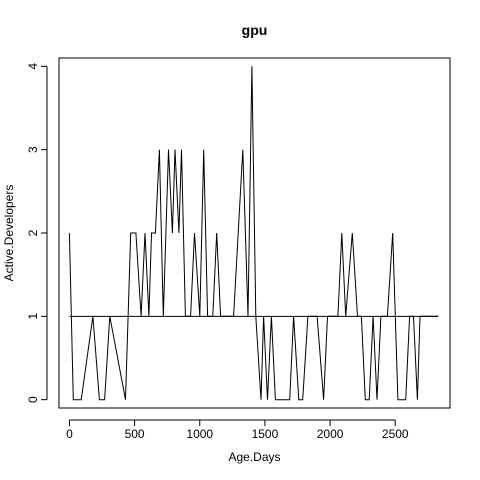 The image size is (480, 480). I want to click on x-tick-label: 500, so click(135, 434).